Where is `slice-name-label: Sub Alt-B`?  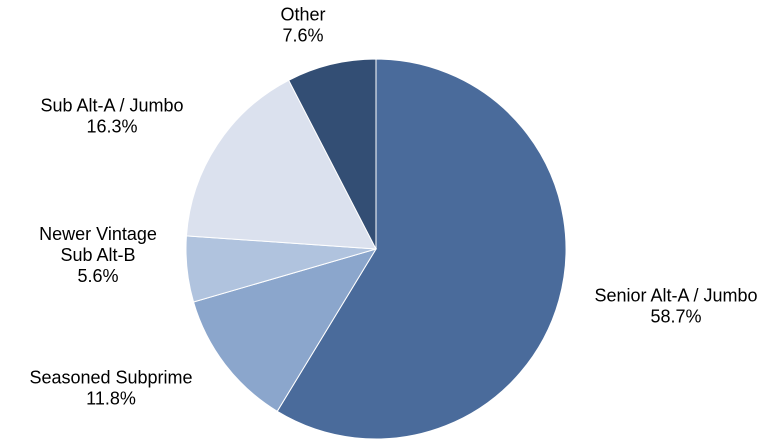
slice-name-label: Sub Alt-B is located at coordinates (97, 255).